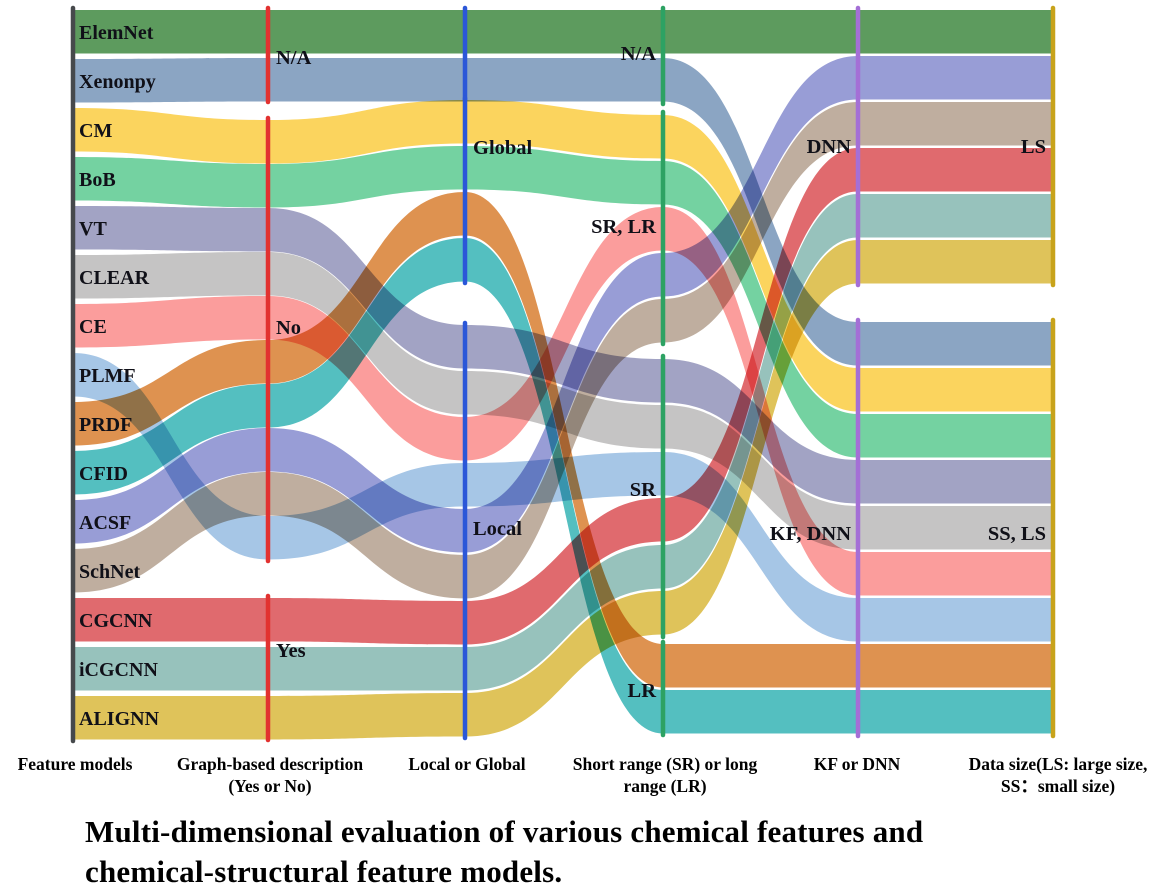  Describe the element at coordinates (497, 529) in the screenshot. I see `node-label-local: Local` at that location.